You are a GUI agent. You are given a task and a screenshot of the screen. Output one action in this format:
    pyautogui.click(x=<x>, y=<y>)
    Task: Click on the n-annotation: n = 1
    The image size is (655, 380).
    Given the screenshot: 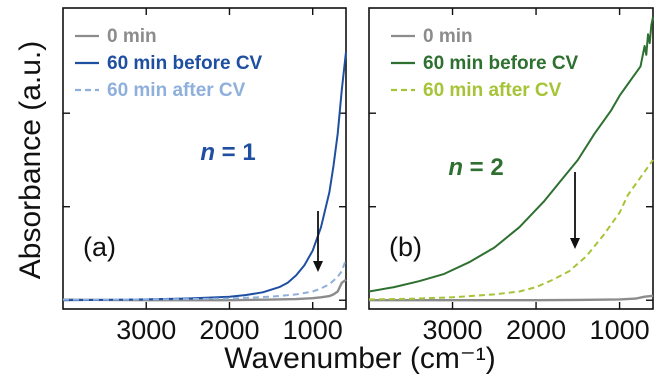 What is the action you would take?
    pyautogui.click(x=227, y=152)
    